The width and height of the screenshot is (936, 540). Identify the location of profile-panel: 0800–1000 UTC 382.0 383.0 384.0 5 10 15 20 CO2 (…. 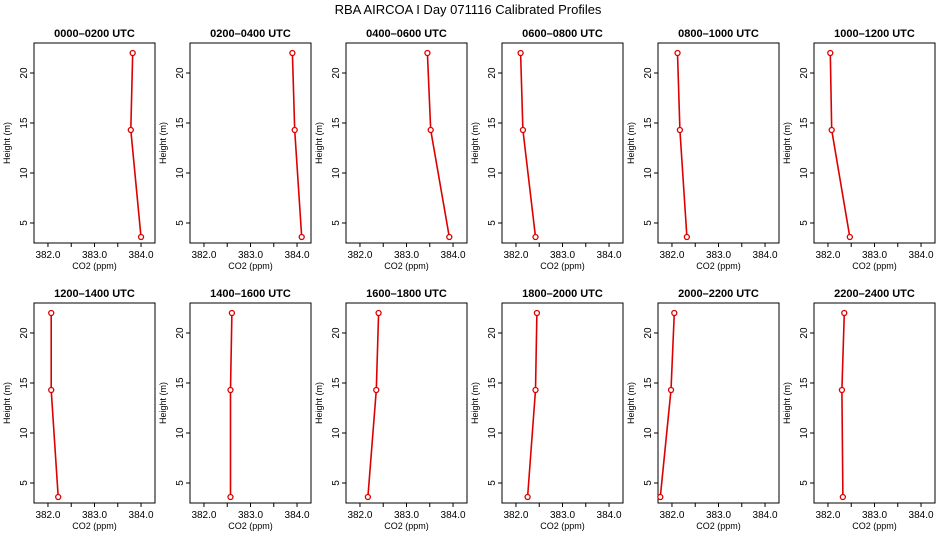
(703, 149).